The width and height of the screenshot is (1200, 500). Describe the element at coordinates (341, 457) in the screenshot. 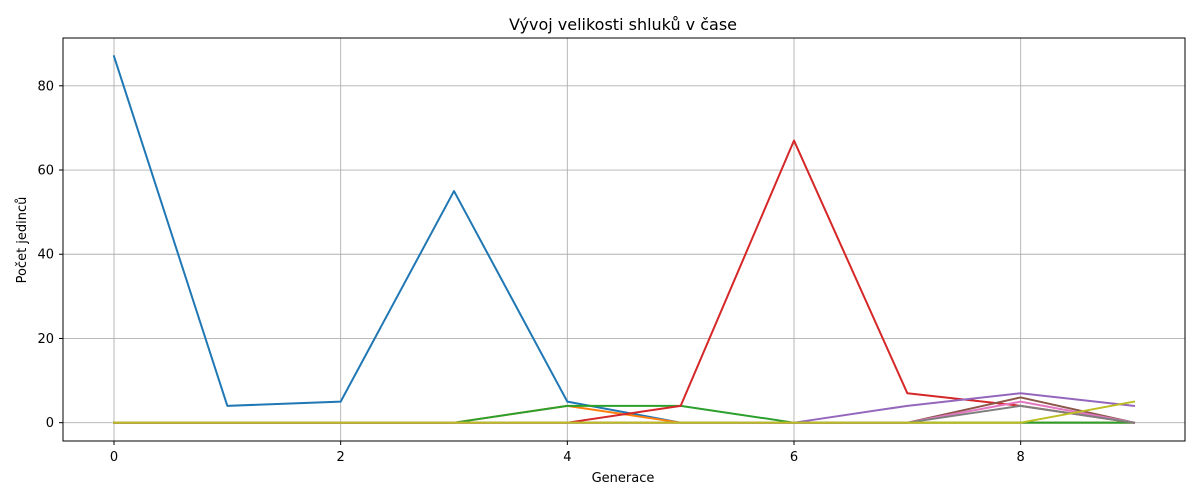

I see `x-tick-label: 2` at that location.